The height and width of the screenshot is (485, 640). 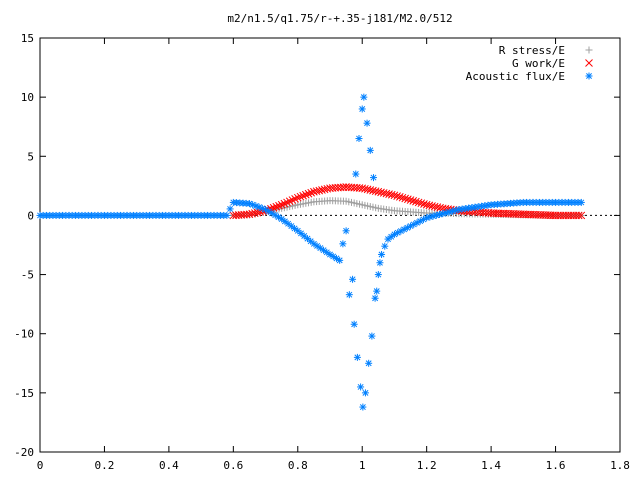 What do you see at coordinates (24, 334) in the screenshot?
I see `y-tick-label: -10` at bounding box center [24, 334].